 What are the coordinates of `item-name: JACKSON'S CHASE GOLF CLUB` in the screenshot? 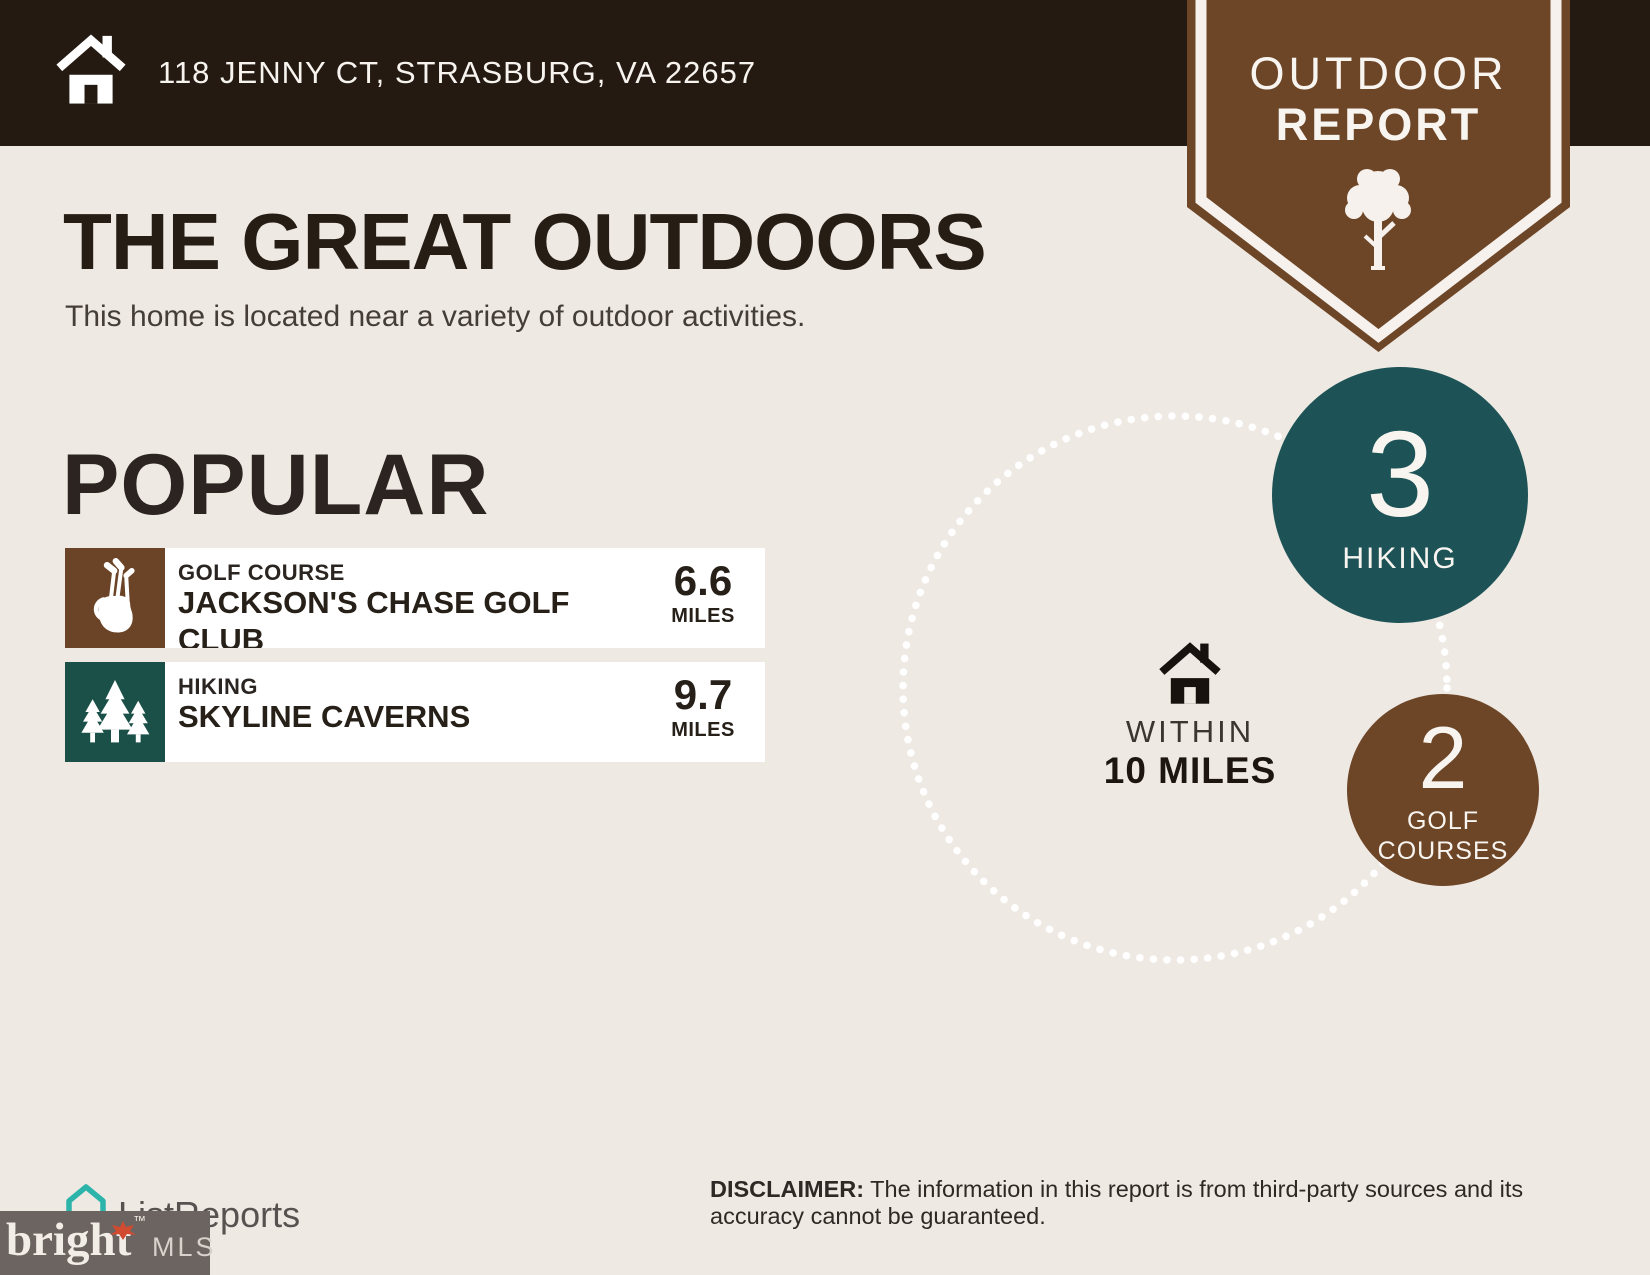 It's located at (374, 616).